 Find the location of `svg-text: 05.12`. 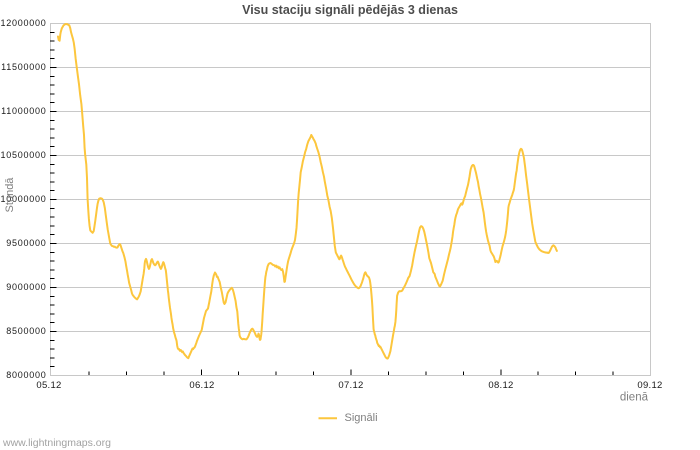

svg-text: 05.12 is located at coordinates (48, 385).